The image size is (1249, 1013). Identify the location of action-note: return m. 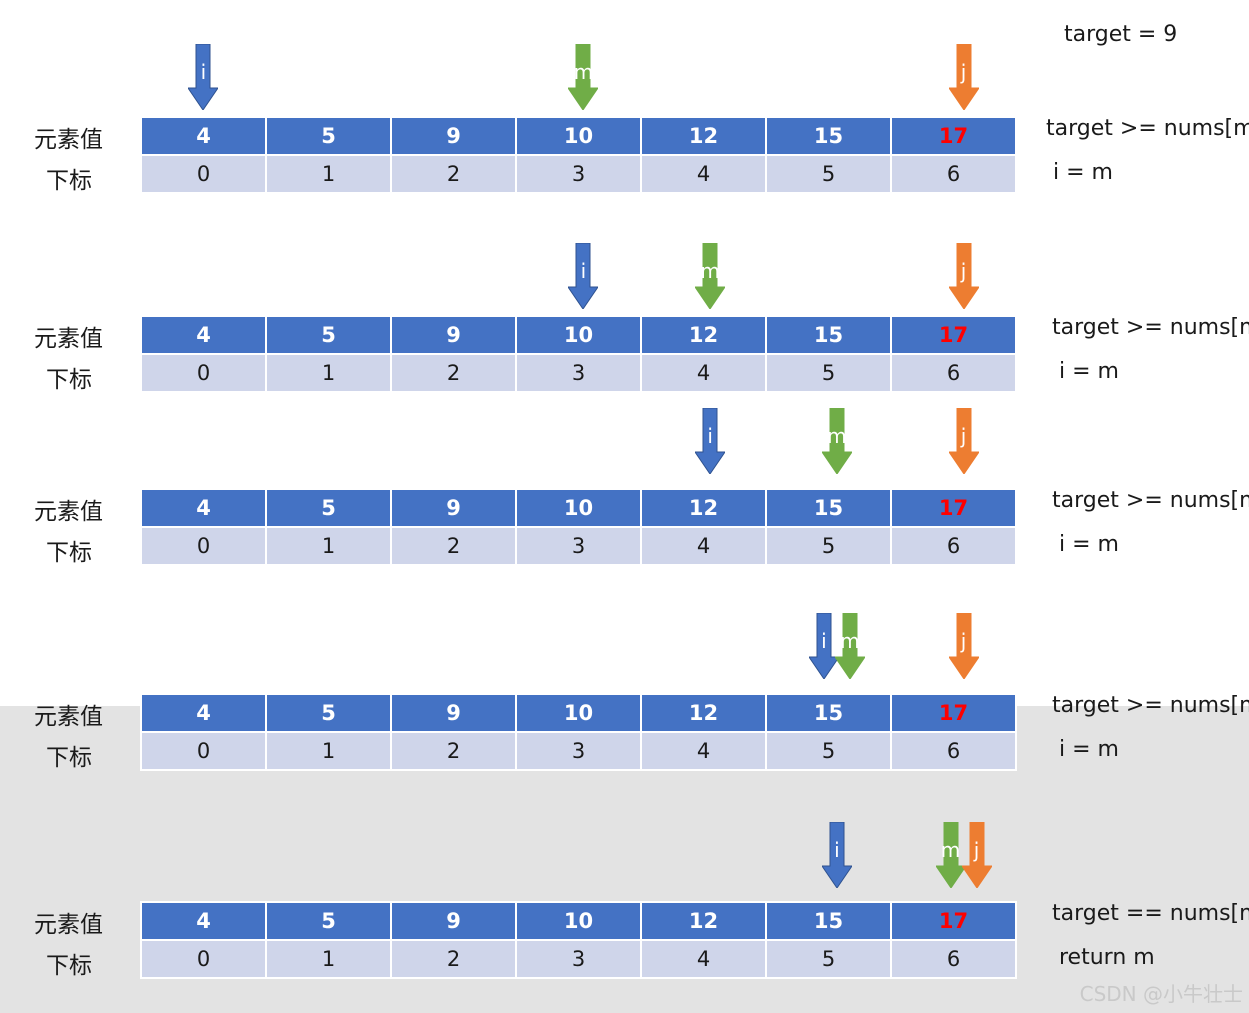
(1107, 957).